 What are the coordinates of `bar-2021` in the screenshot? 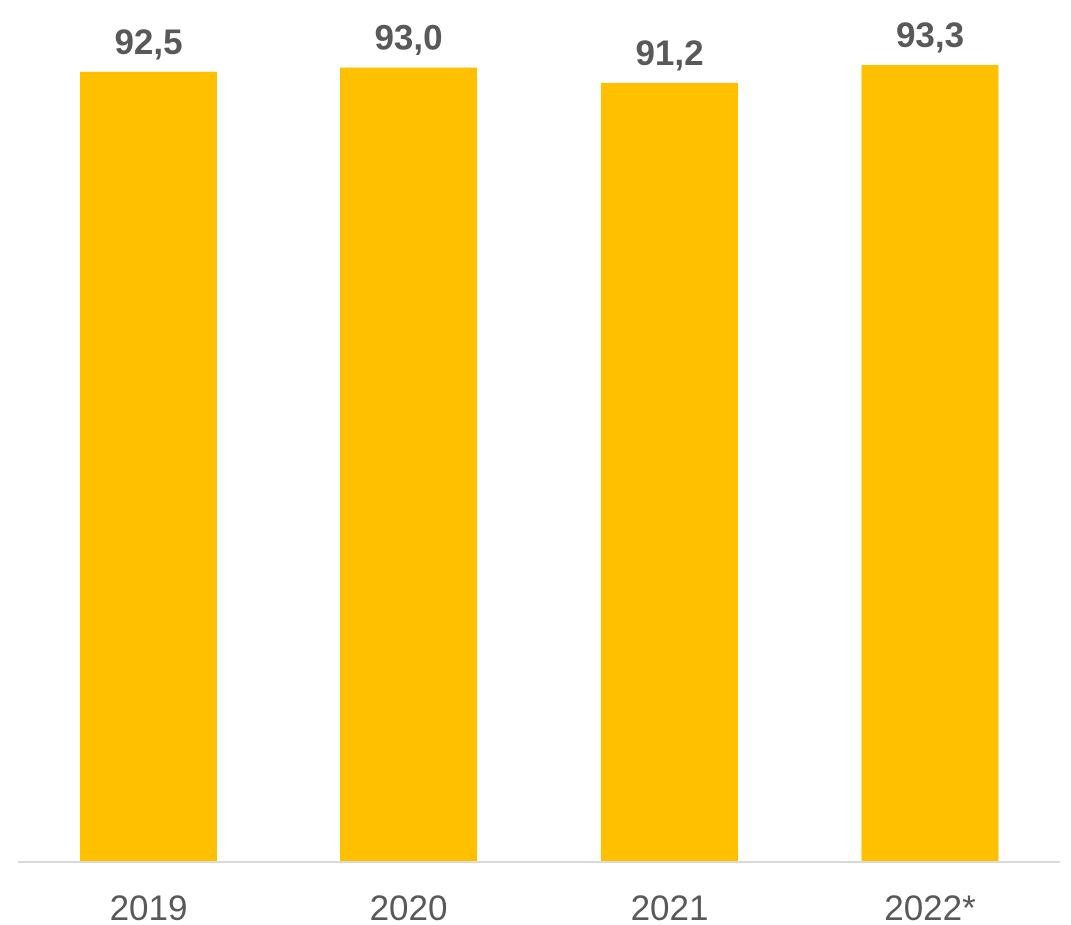 It's located at (669, 472).